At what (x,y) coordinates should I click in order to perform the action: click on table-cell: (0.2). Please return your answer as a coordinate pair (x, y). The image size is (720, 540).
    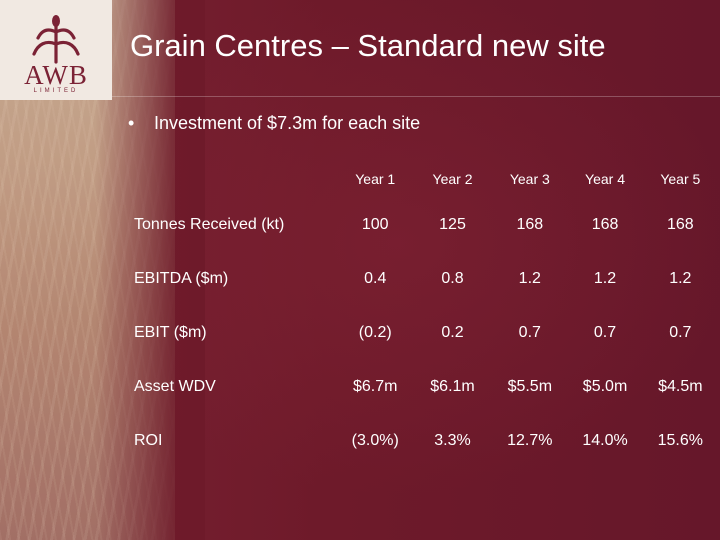
    Looking at the image, I should click on (375, 332).